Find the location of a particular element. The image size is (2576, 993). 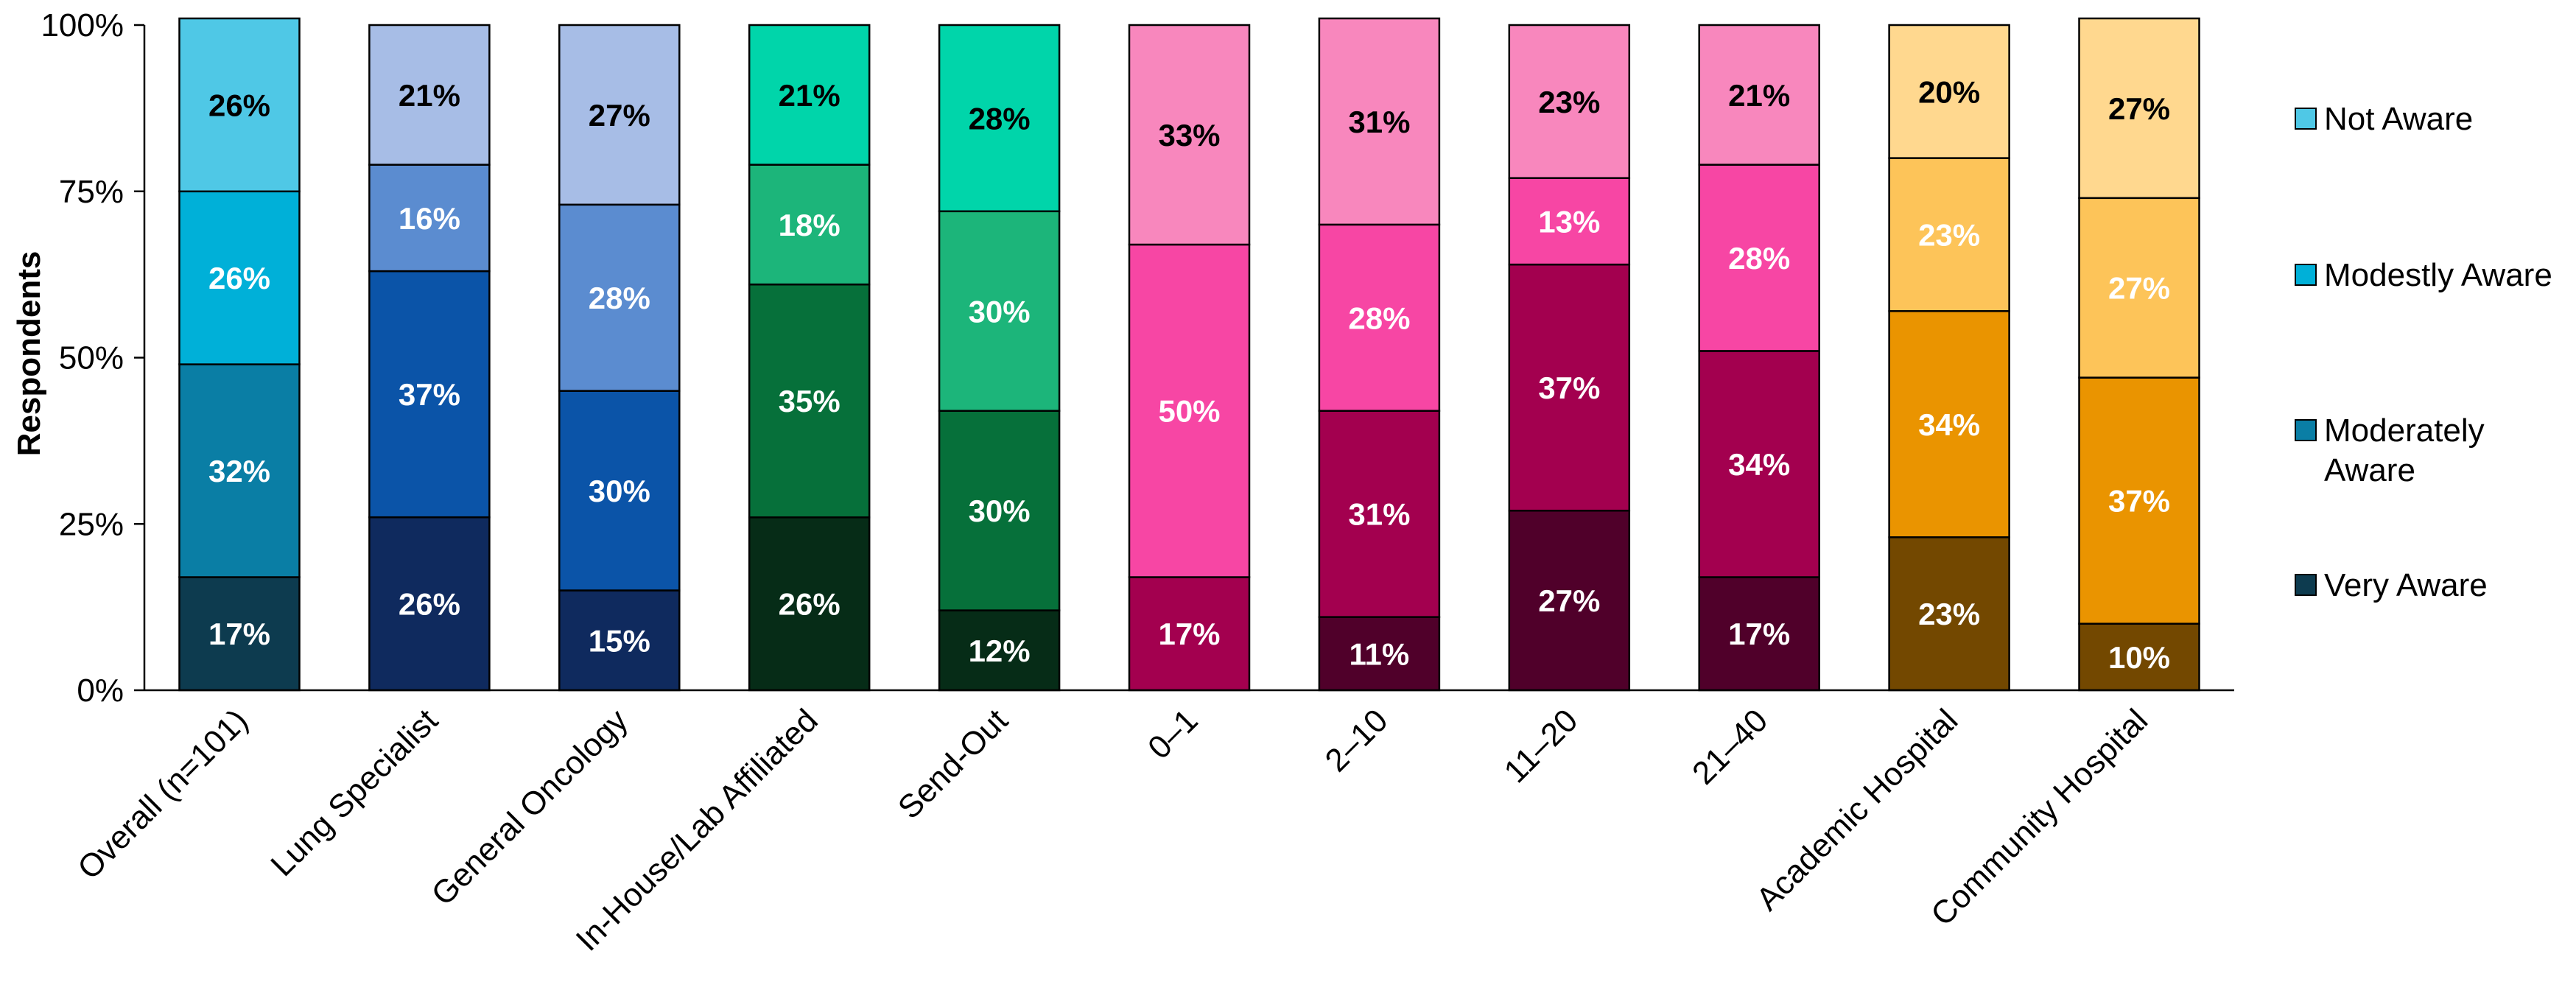

x-tick-label: Overall (n=101) is located at coordinates (163, 794).